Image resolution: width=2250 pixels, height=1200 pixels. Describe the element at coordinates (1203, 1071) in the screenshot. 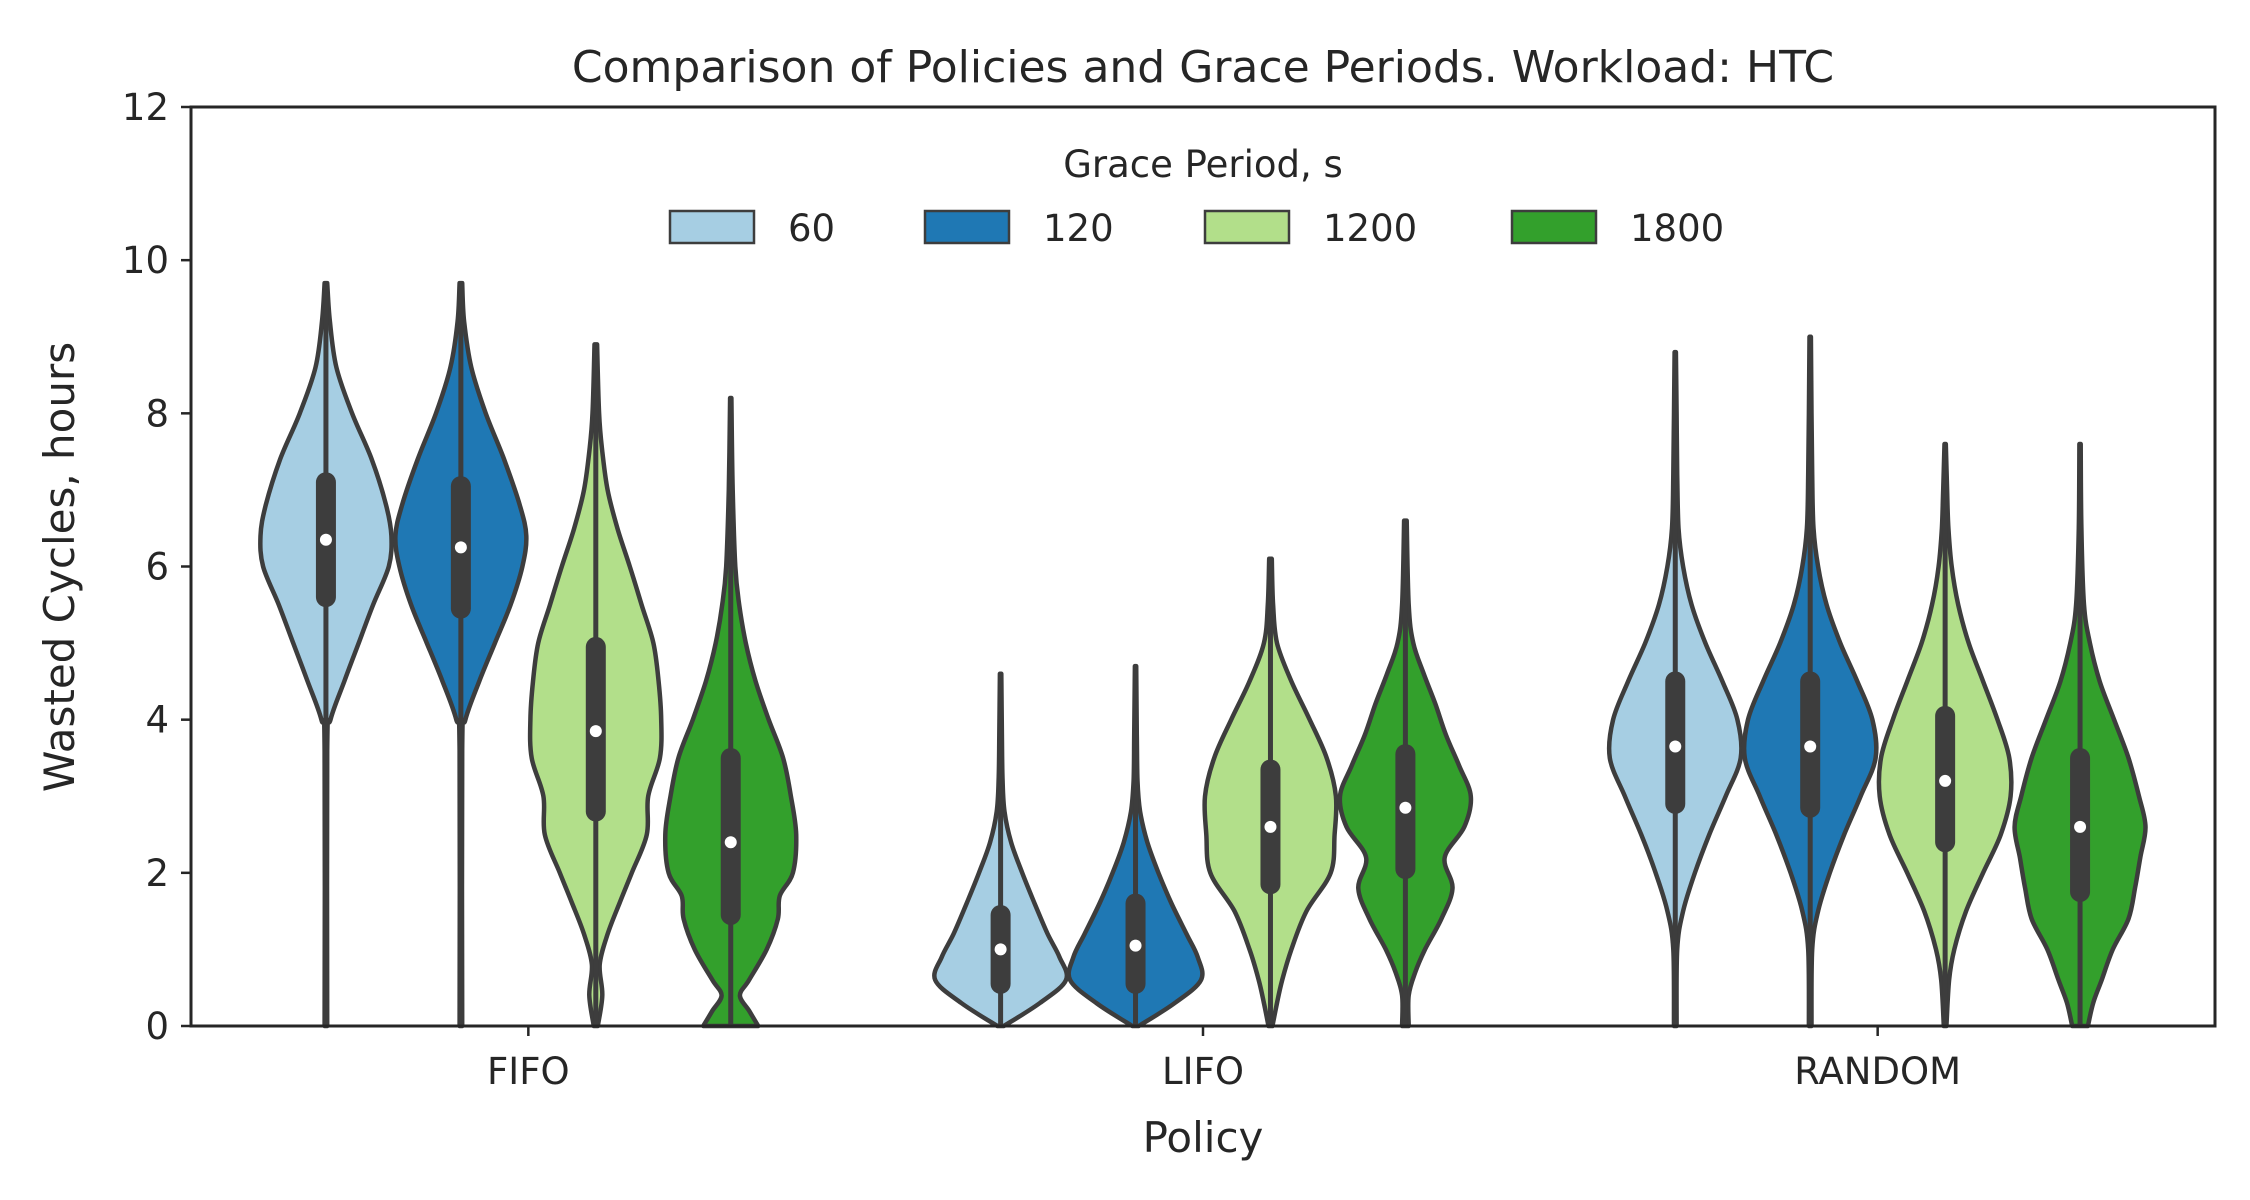

I see `x-tick-label: LIFO` at that location.